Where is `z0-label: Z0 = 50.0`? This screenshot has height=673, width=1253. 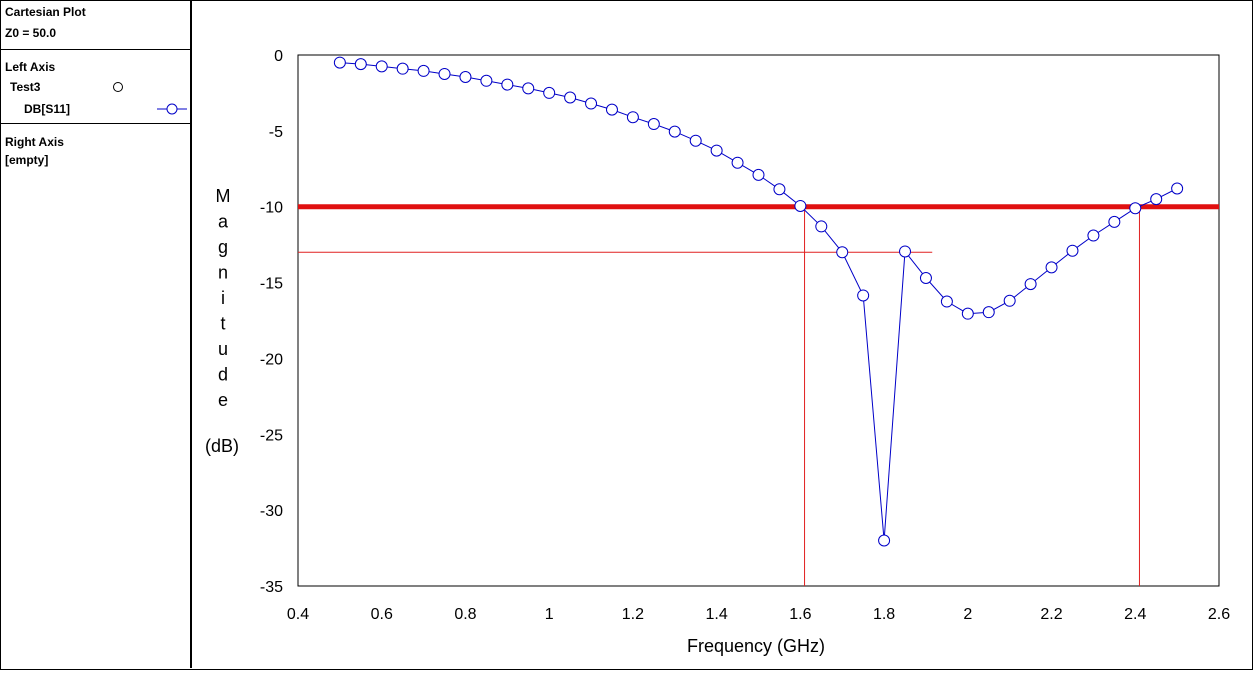 z0-label: Z0 = 50.0 is located at coordinates (31, 33).